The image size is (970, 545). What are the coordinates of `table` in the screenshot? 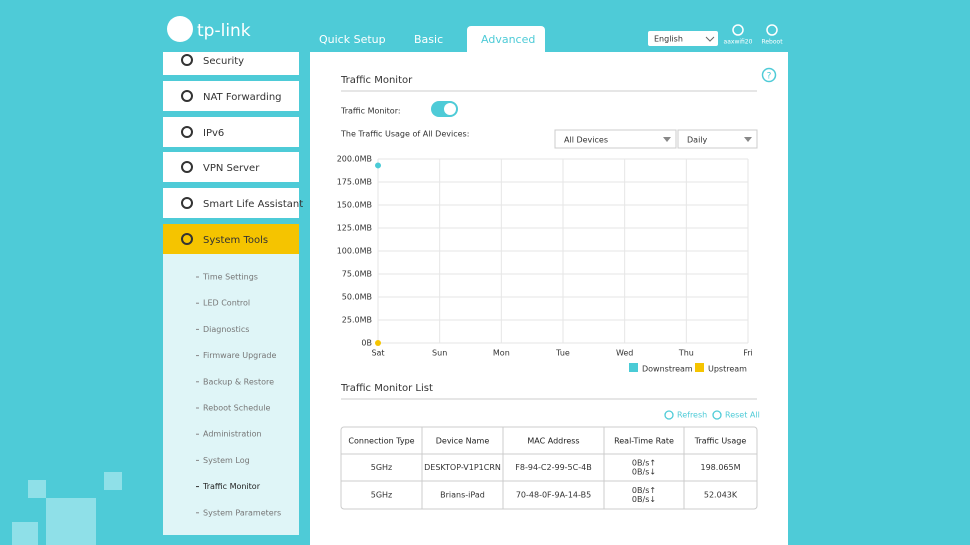 It's located at (549, 468).